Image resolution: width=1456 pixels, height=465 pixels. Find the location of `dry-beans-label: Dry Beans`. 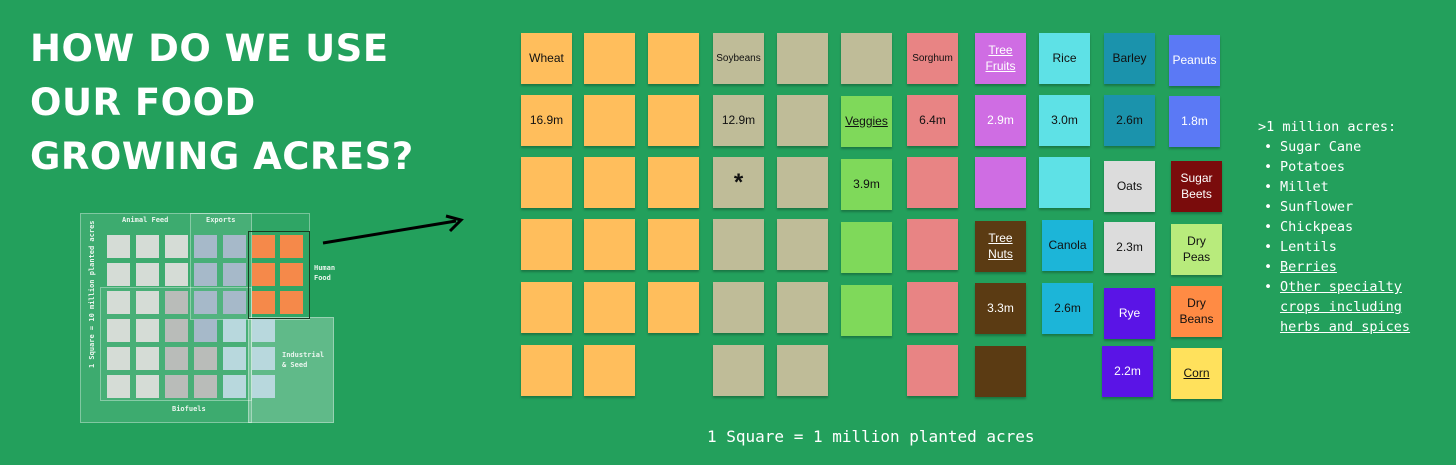

dry-beans-label: Dry Beans is located at coordinates (1196, 310).